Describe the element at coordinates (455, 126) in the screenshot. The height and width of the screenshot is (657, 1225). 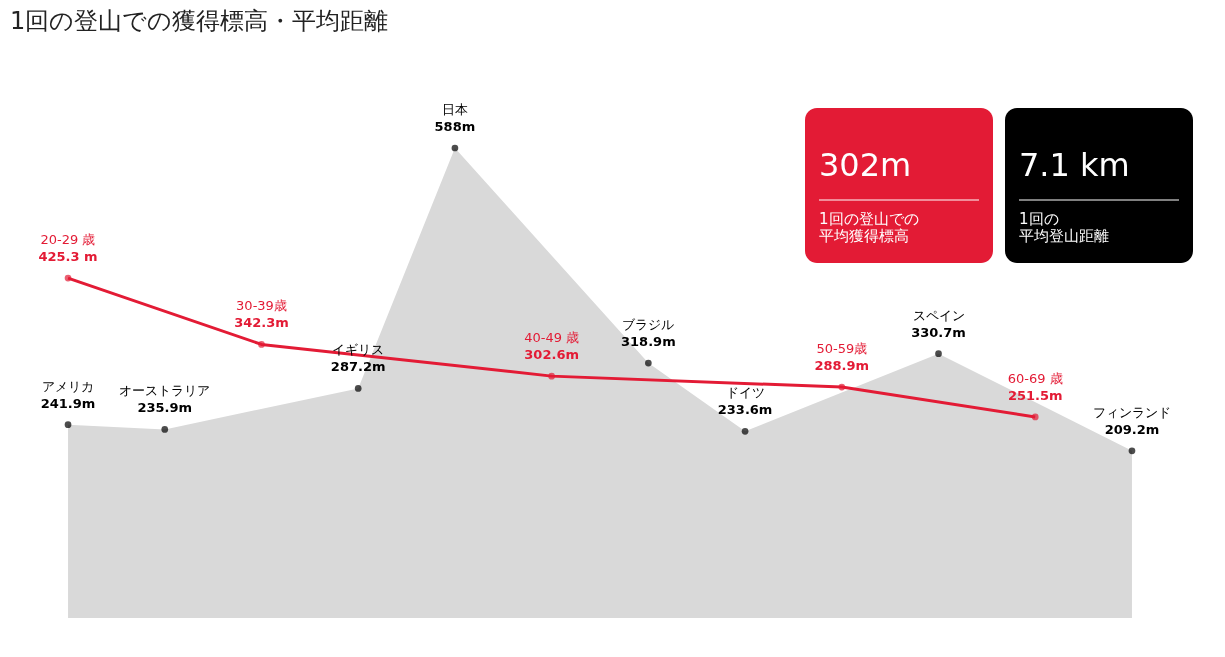
I see `data-label: 588m` at that location.